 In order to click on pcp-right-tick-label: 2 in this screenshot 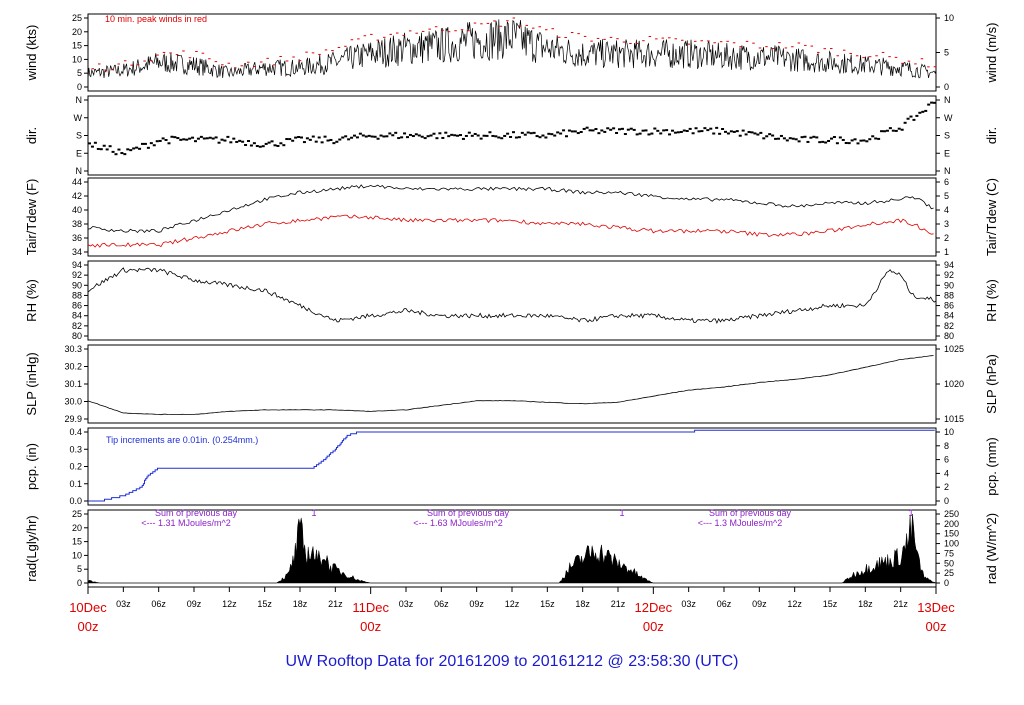, I will do `click(946, 487)`.